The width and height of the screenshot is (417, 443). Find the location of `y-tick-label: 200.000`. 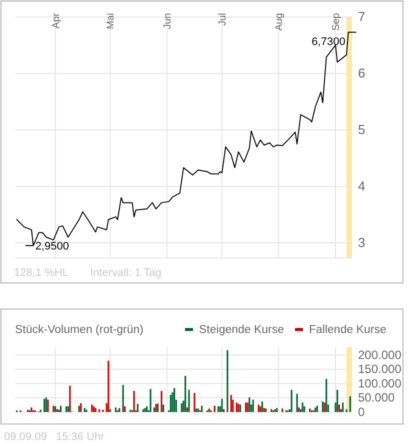

y-tick-label: 200.000 is located at coordinates (380, 355).